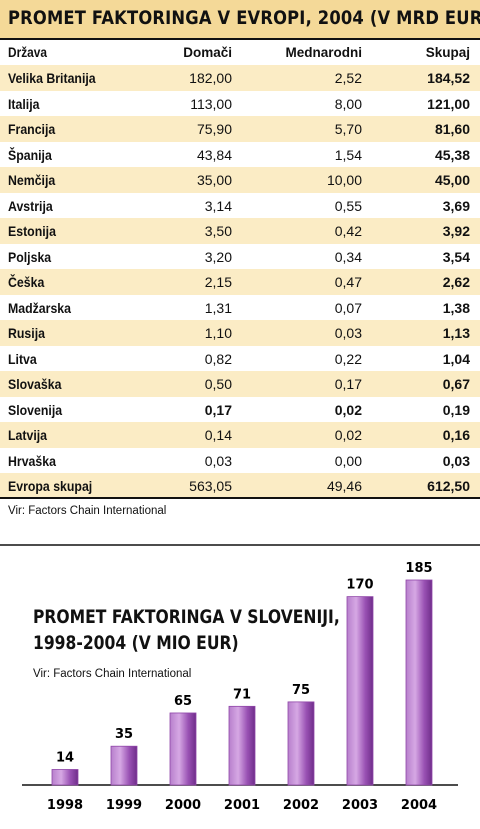 The height and width of the screenshot is (829, 480). Describe the element at coordinates (456, 205) in the screenshot. I see `total-cell: 3,69` at that location.